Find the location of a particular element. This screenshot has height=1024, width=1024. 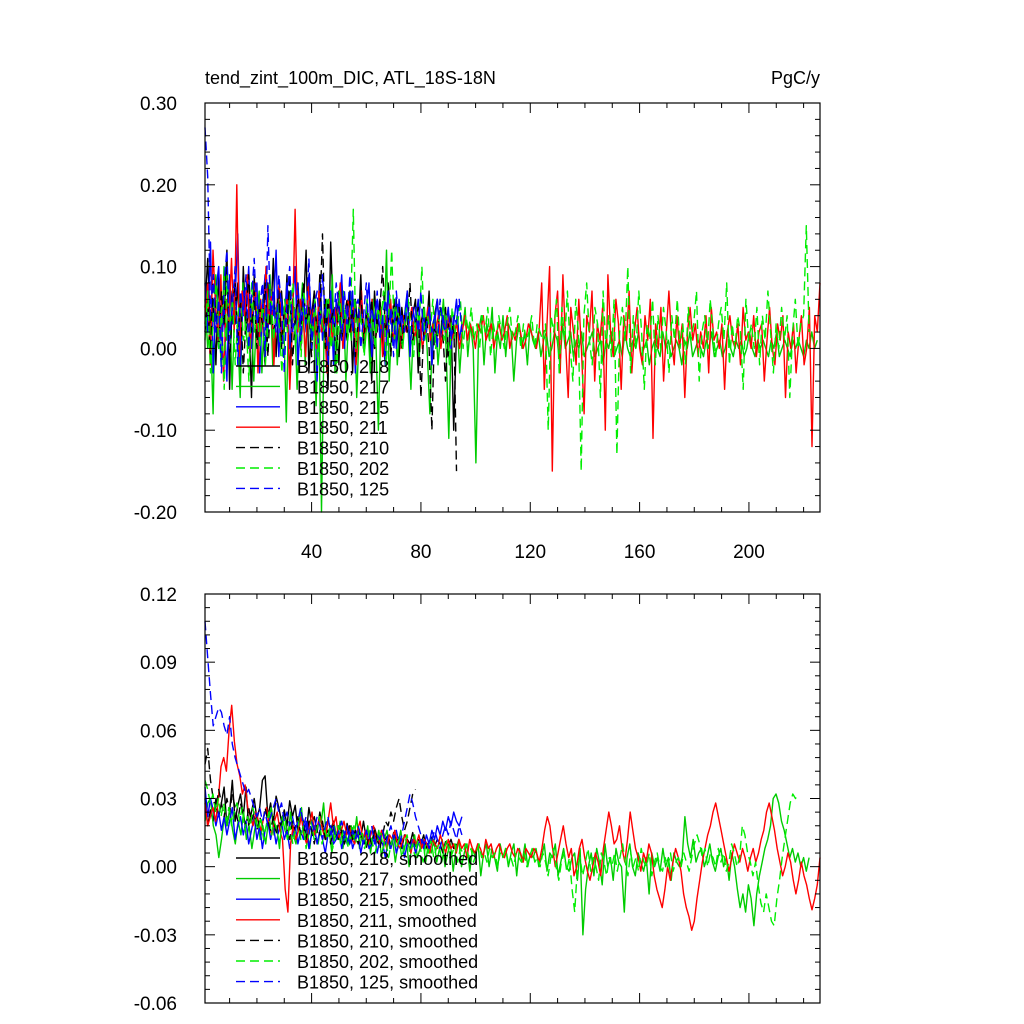

top-legend-label: B1850, 217 is located at coordinates (343, 387).